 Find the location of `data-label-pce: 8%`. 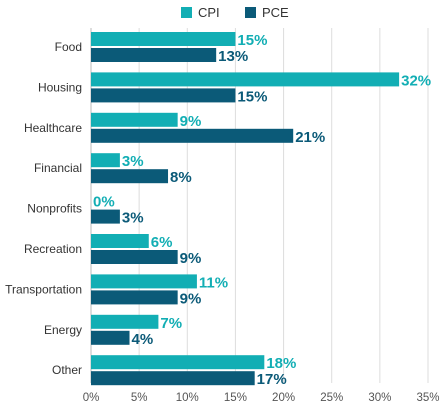

data-label-pce: 8% is located at coordinates (181, 177).